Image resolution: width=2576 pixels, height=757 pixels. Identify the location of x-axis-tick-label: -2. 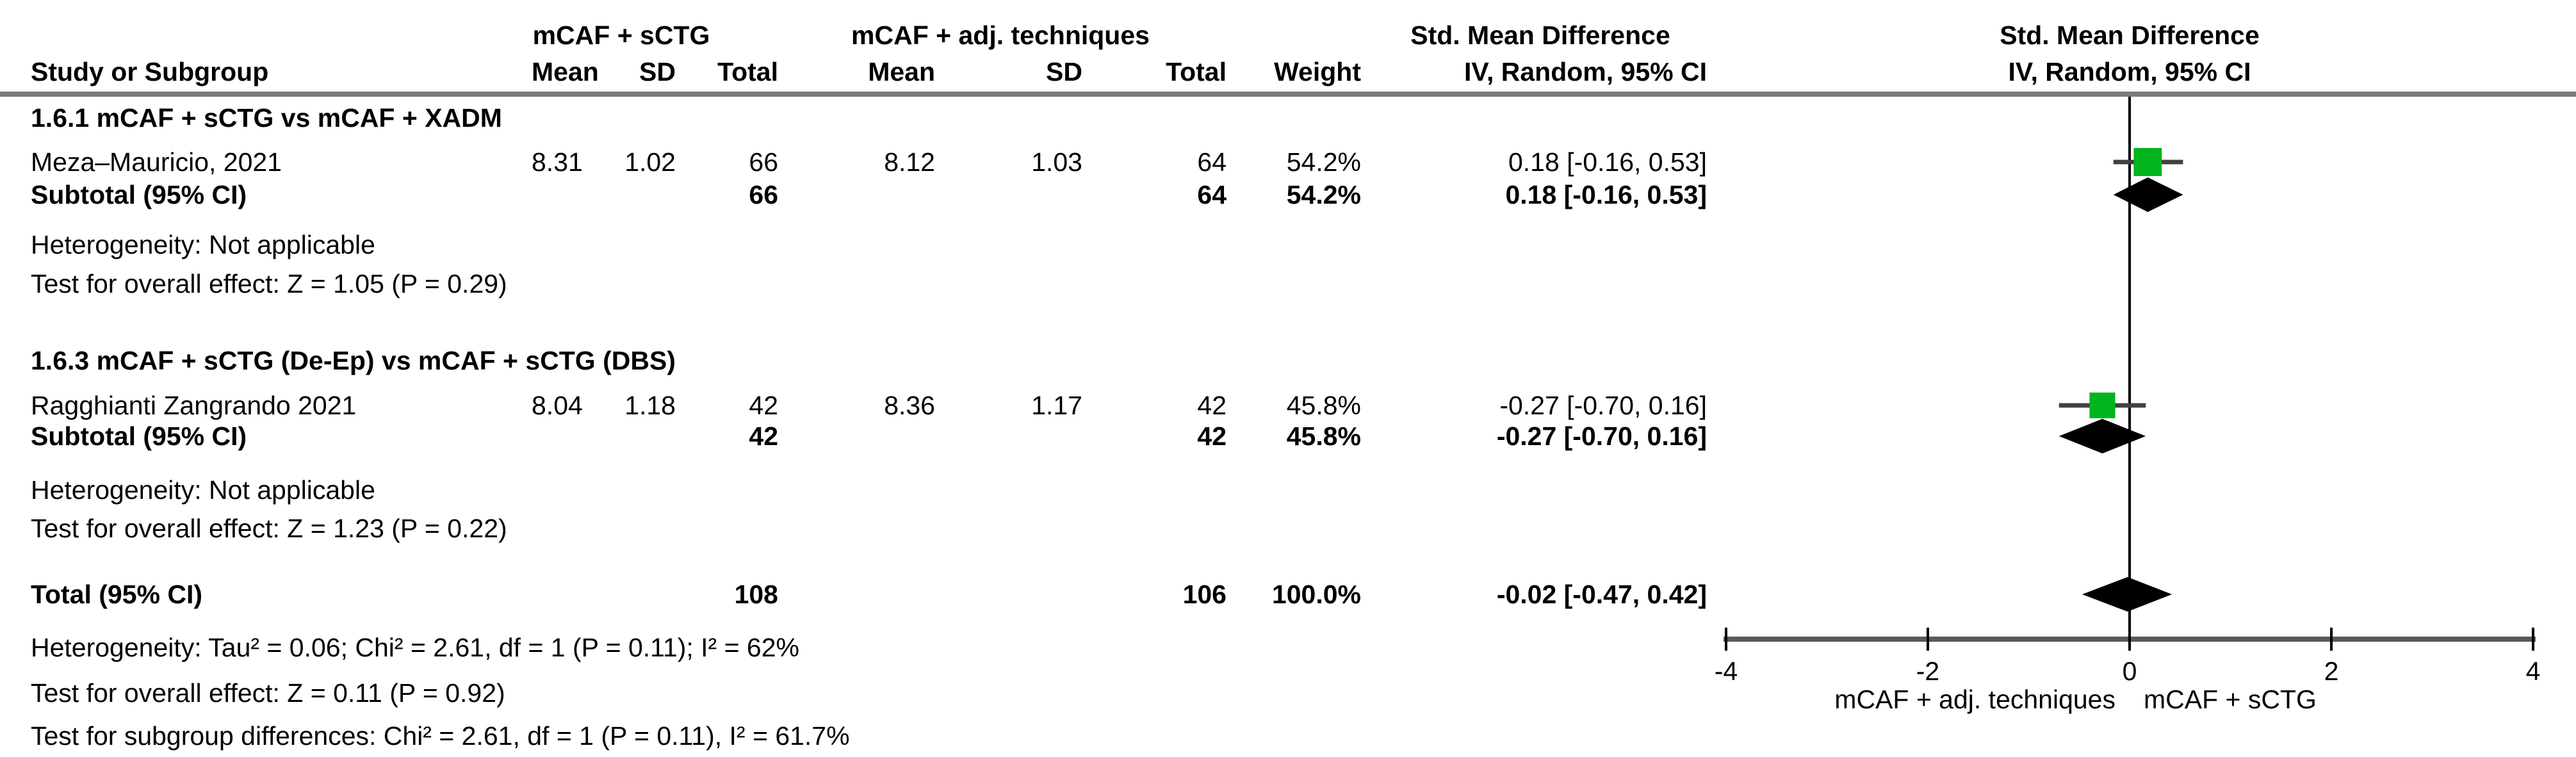
(1927, 671).